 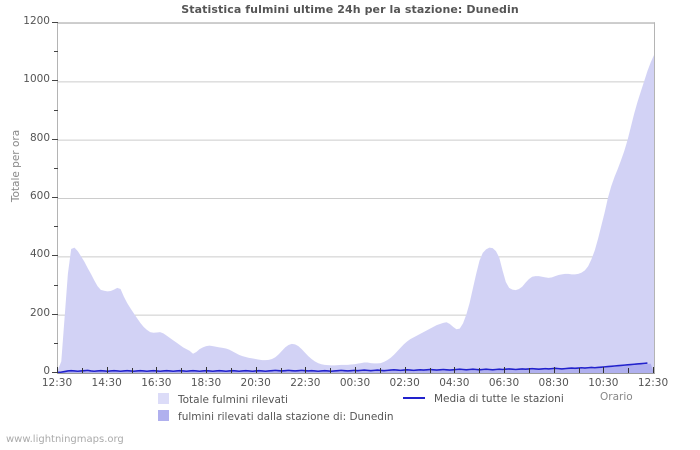 I want to click on legend-line-average, so click(x=414, y=398).